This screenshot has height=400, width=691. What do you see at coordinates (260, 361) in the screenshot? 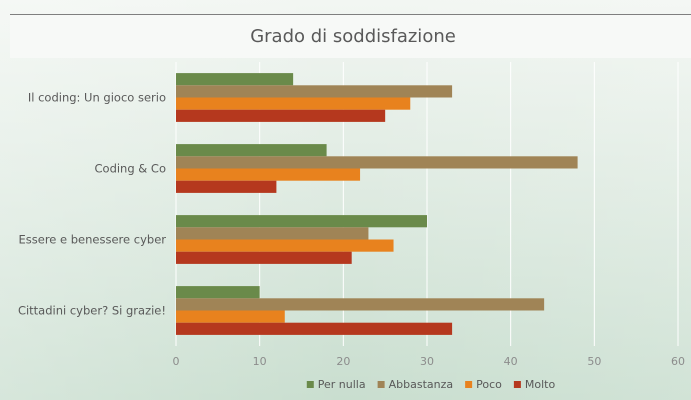
I see `x-tick-label: 10` at bounding box center [260, 361].